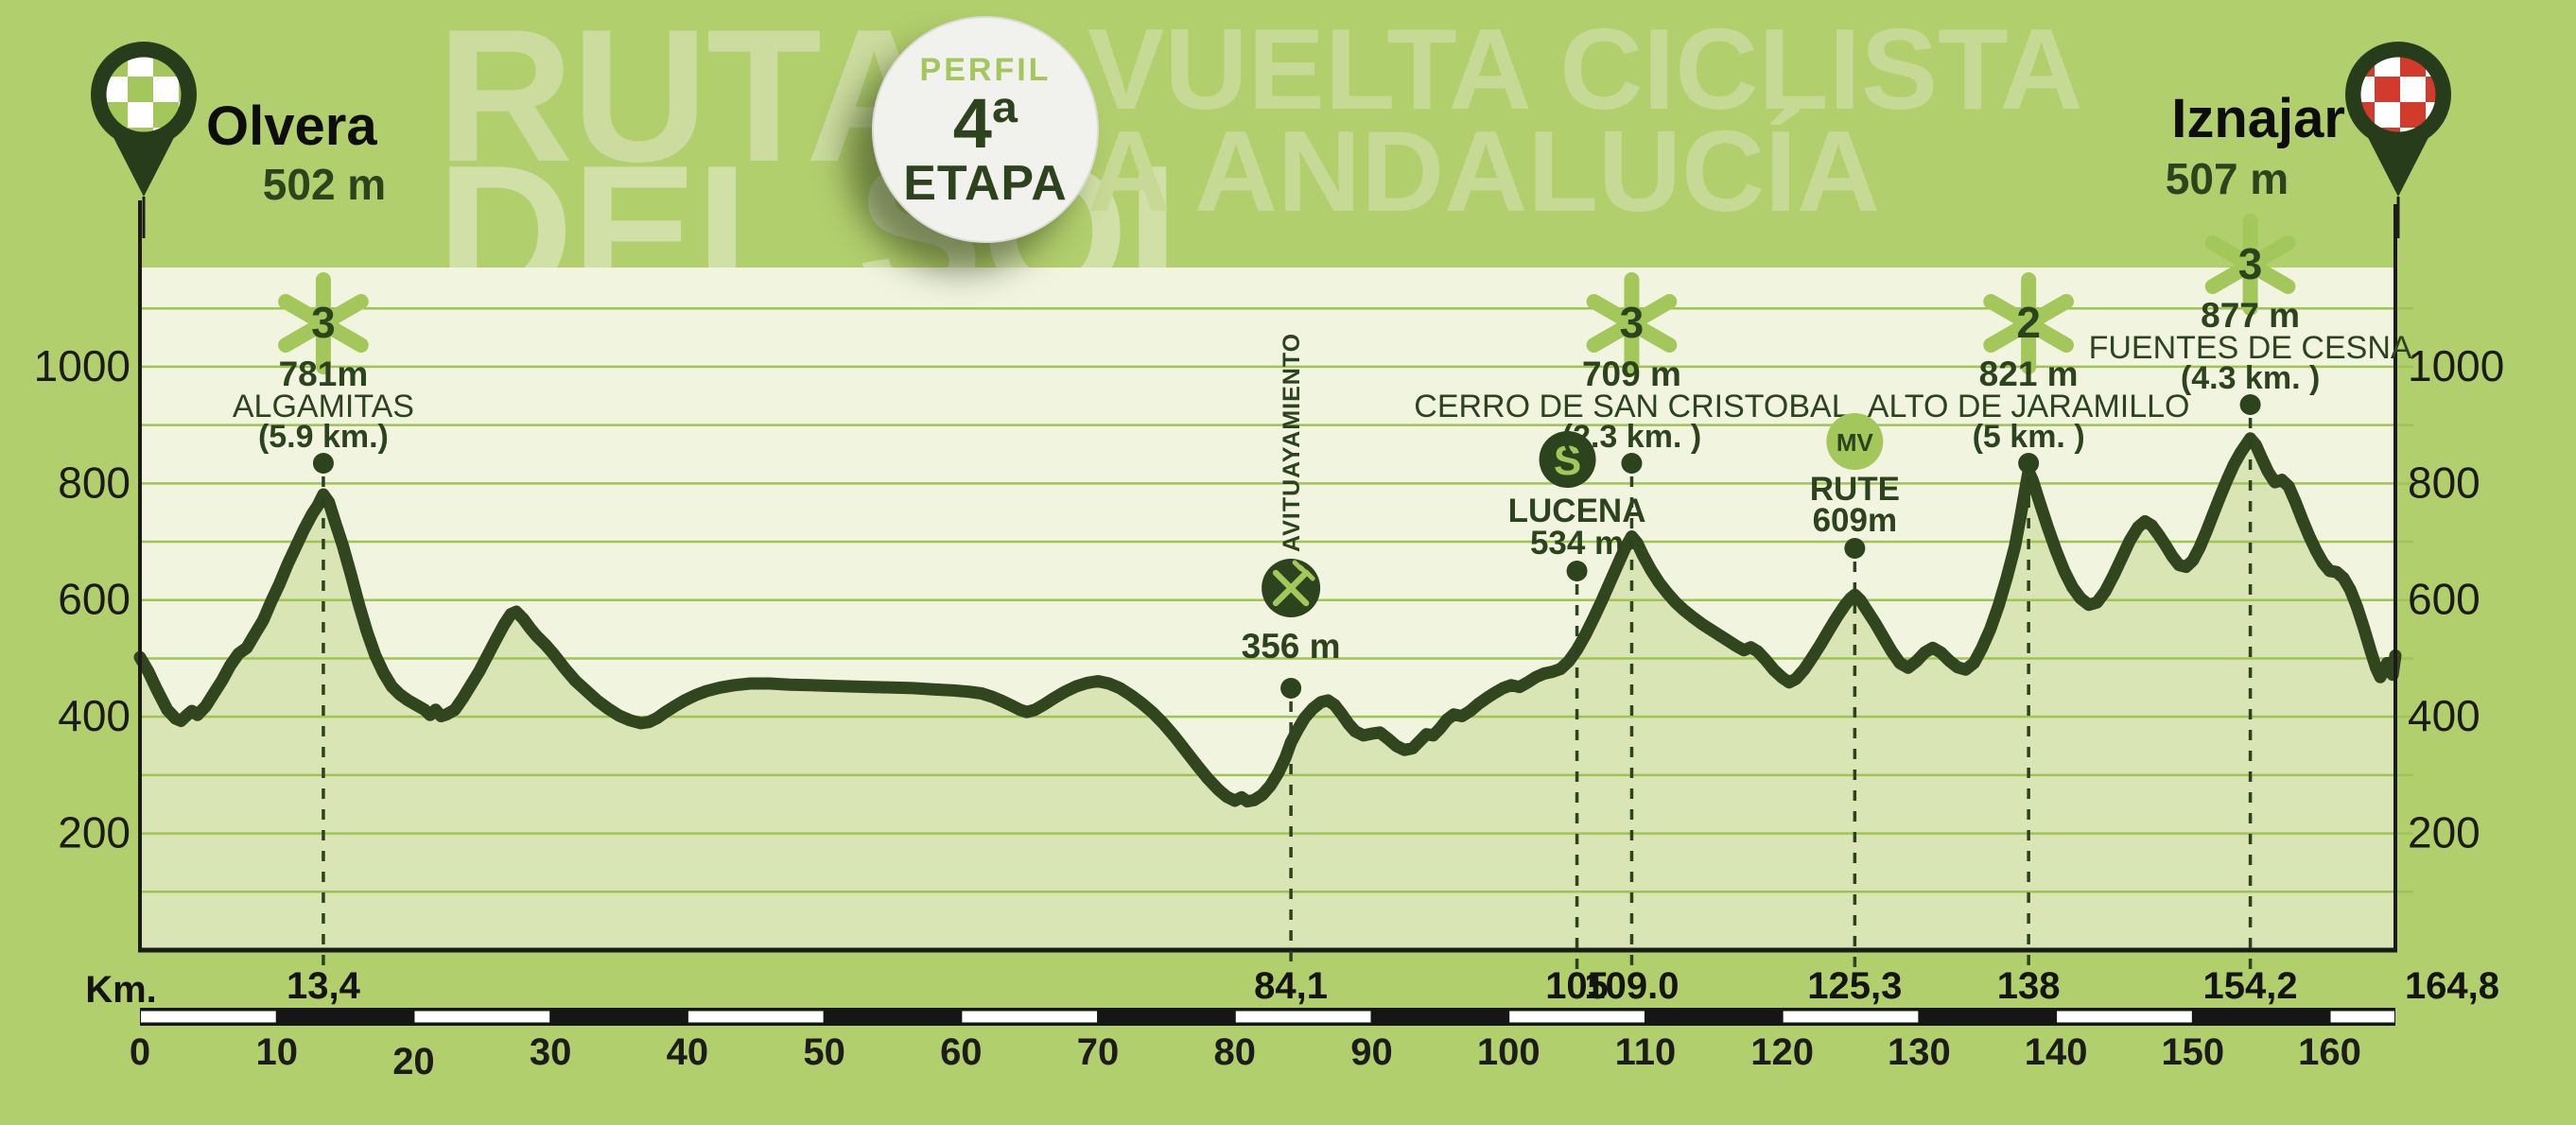 This screenshot has width=2576, height=1125. What do you see at coordinates (2250, 378) in the screenshot?
I see `climb-length-label: (4.3 km. )` at bounding box center [2250, 378].